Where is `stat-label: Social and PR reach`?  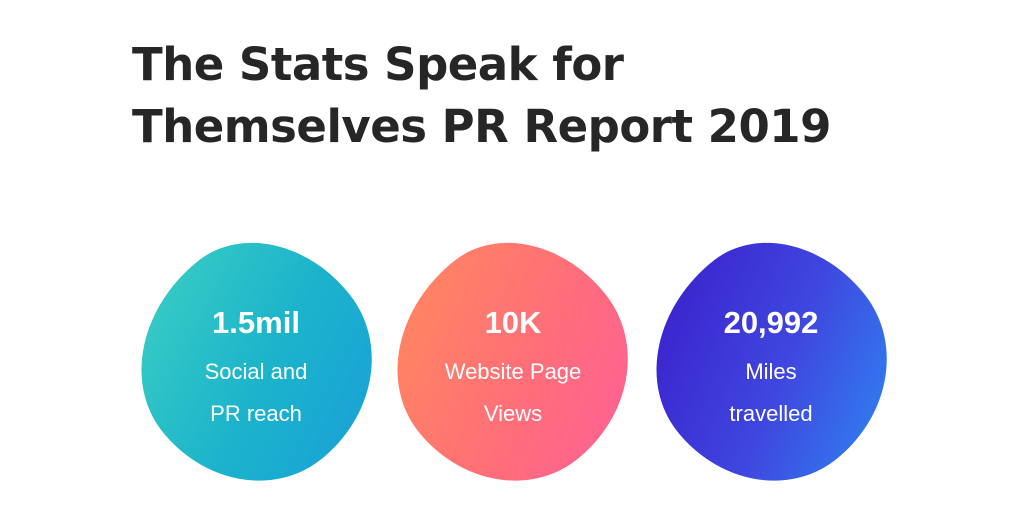 stat-label: Social and PR reach is located at coordinates (256, 393).